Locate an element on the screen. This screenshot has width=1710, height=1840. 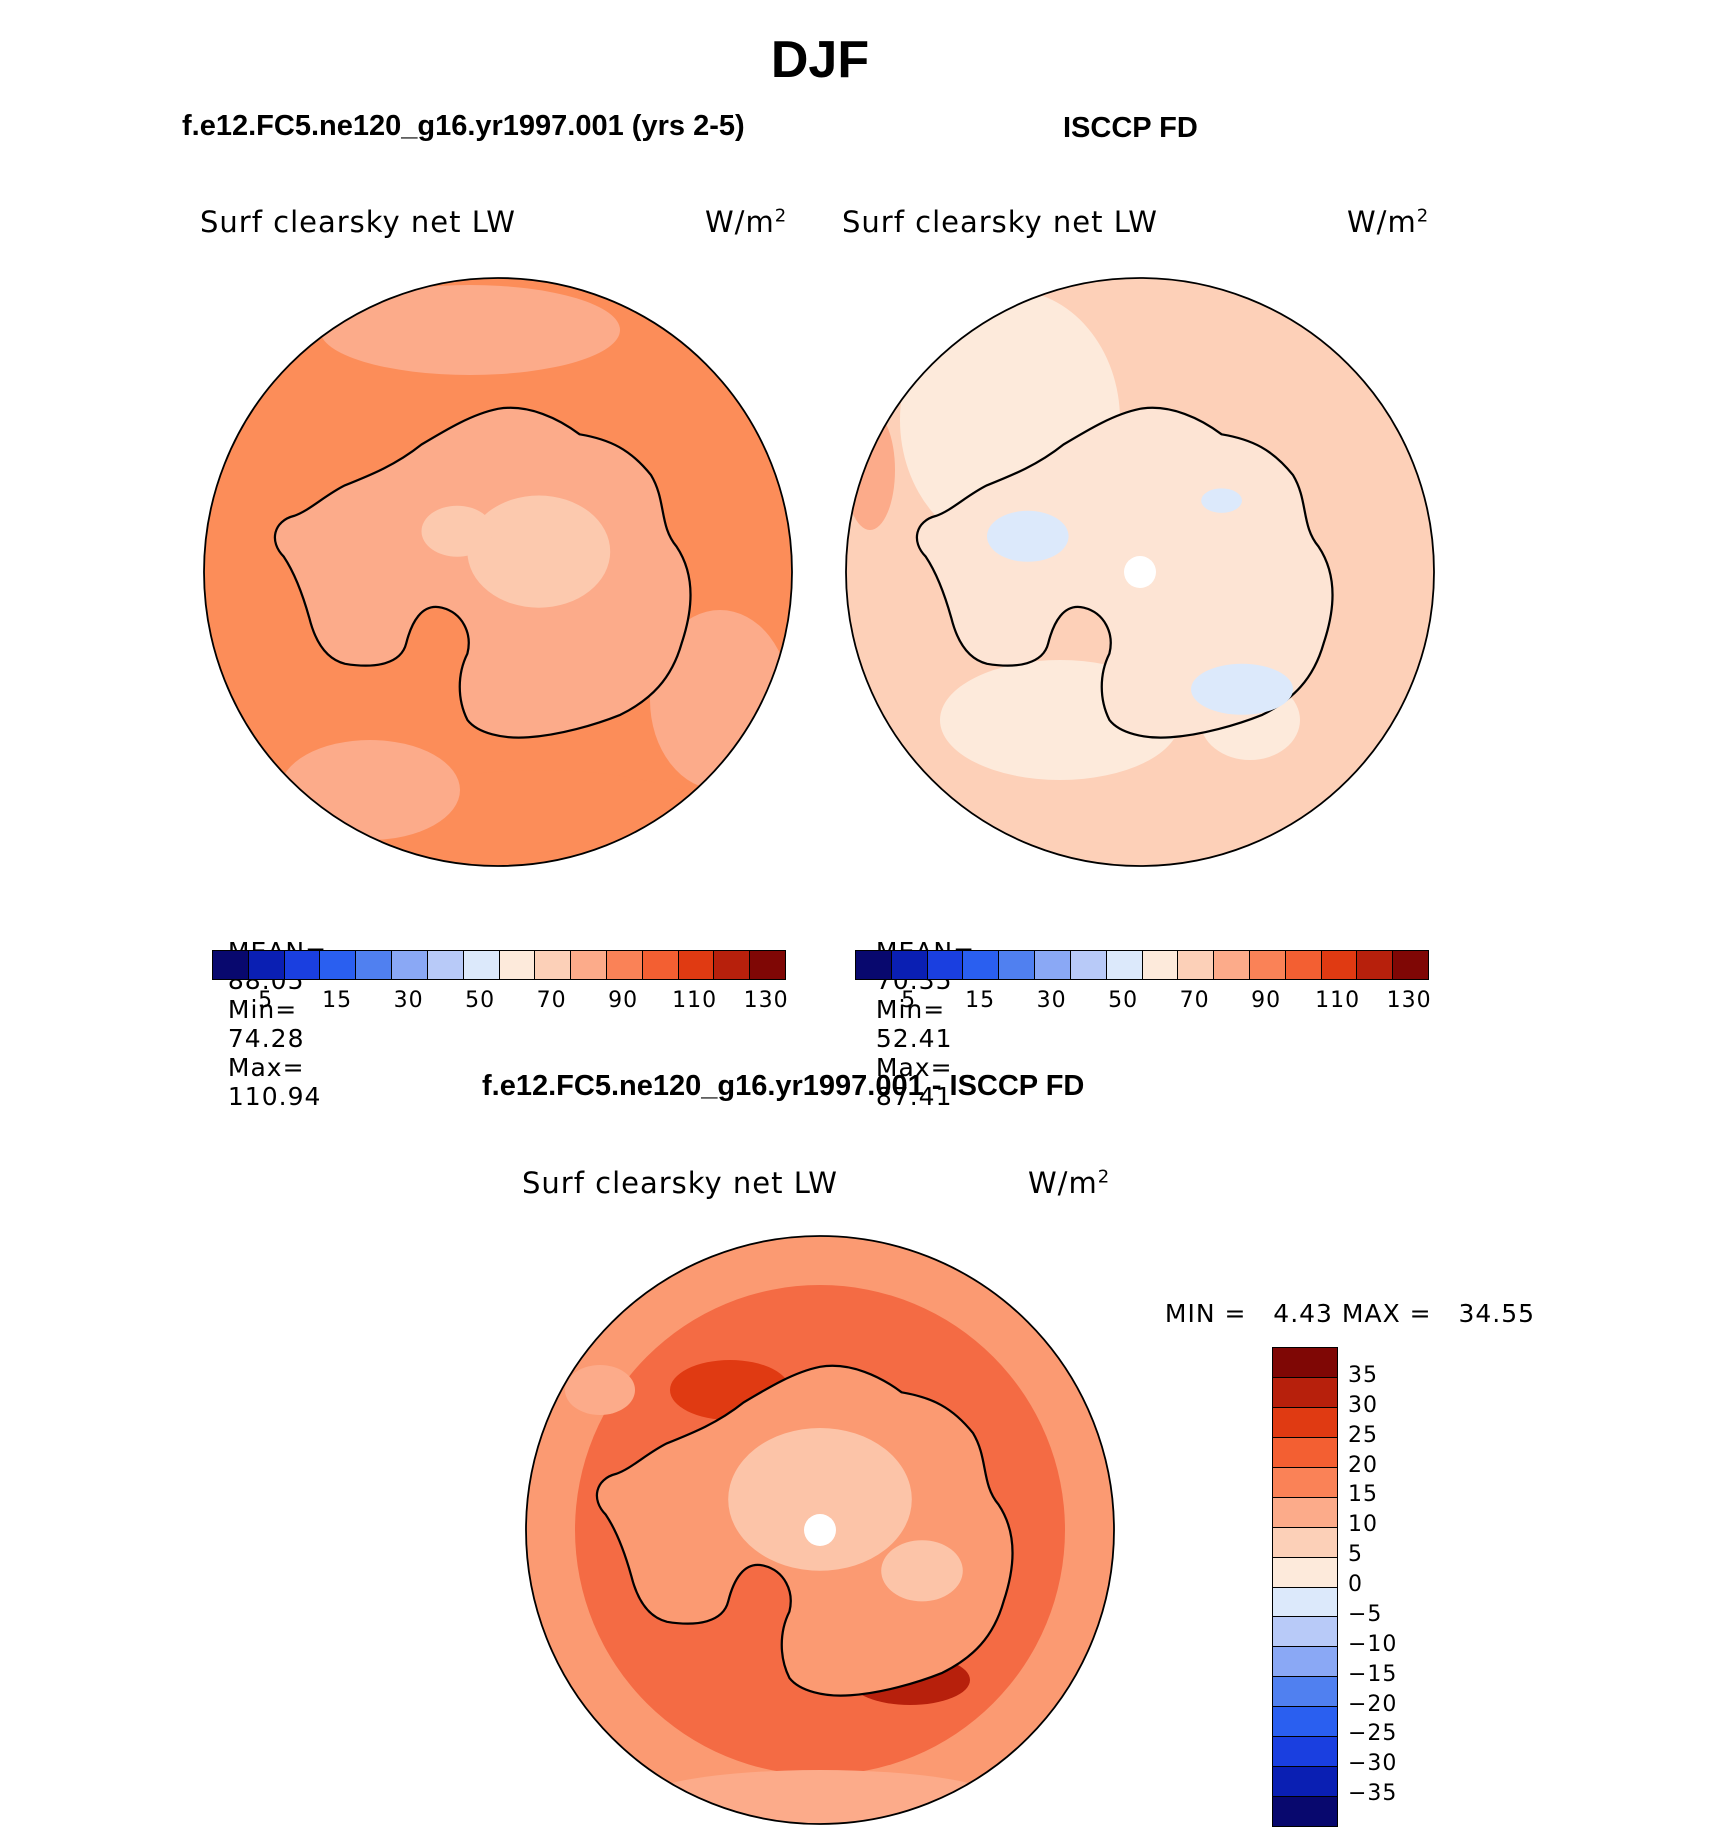
obs-units-label: W/m2 is located at coordinates (1388, 222).